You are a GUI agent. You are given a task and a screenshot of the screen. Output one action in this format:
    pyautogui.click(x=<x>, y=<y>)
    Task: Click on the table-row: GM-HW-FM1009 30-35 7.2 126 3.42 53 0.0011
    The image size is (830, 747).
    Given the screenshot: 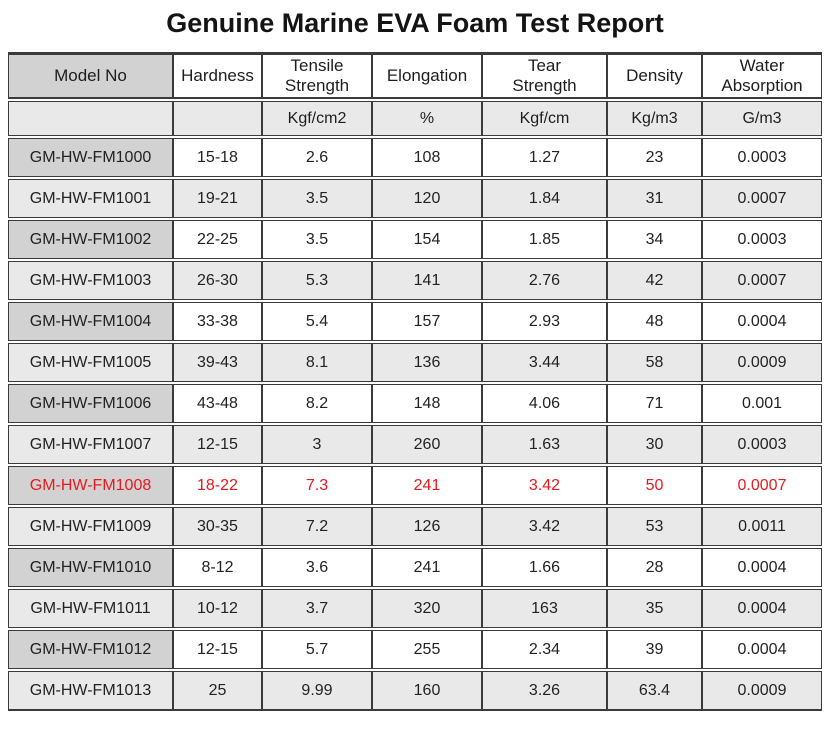 What is the action you would take?
    pyautogui.click(x=415, y=526)
    